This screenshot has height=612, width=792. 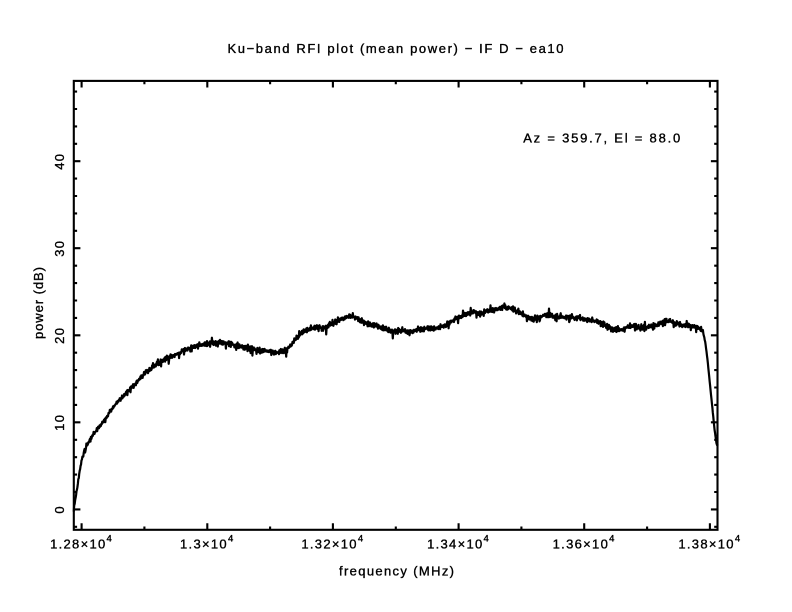 I want to click on svg-text: 1.28×104, so click(x=81, y=543).